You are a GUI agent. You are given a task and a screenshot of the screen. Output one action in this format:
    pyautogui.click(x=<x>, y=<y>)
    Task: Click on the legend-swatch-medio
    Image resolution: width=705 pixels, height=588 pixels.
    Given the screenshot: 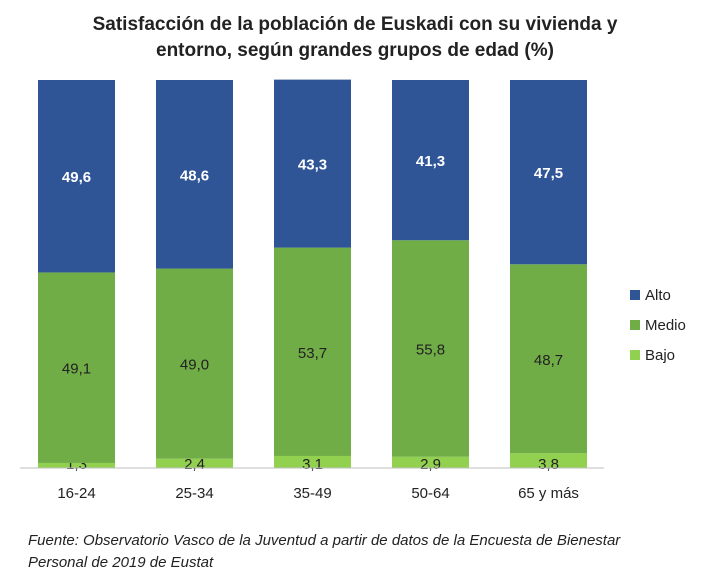 What is the action you would take?
    pyautogui.click(x=635, y=325)
    